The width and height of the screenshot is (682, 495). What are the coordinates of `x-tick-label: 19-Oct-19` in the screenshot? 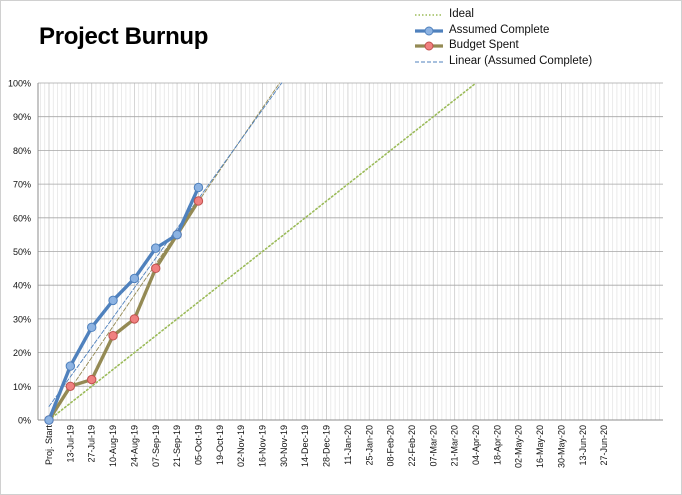 It's located at (220, 445).